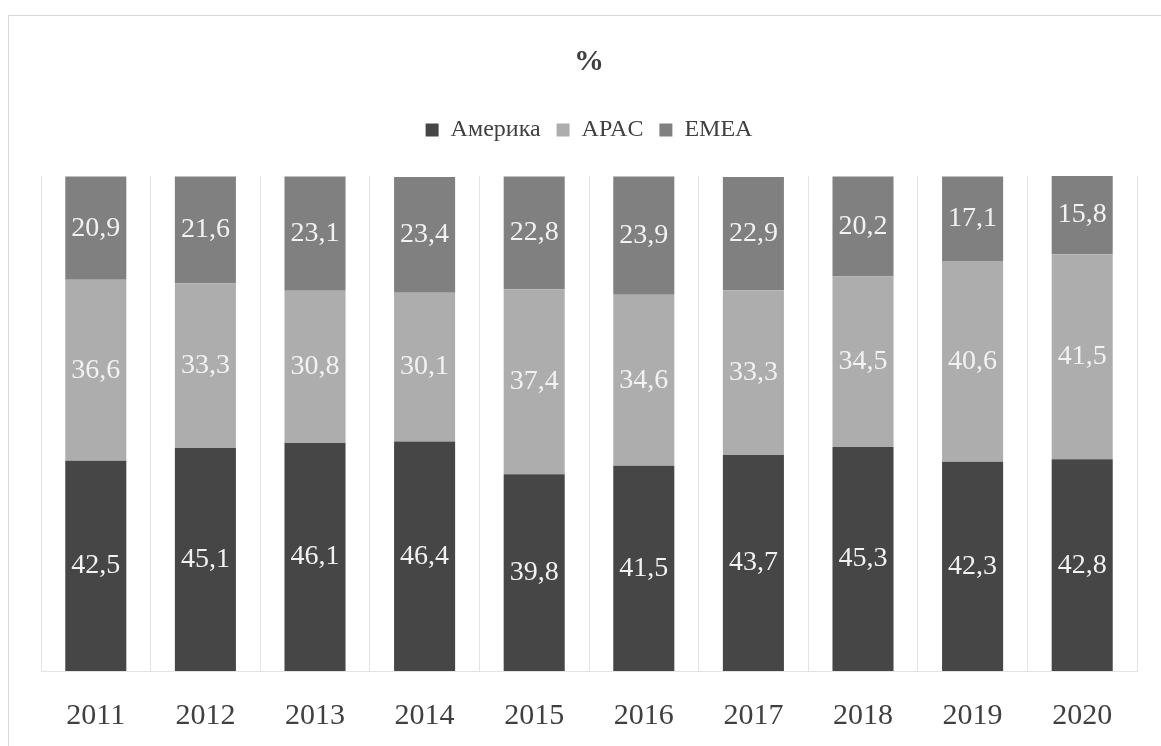  What do you see at coordinates (315, 713) in the screenshot?
I see `x-tick-label: 2013` at bounding box center [315, 713].